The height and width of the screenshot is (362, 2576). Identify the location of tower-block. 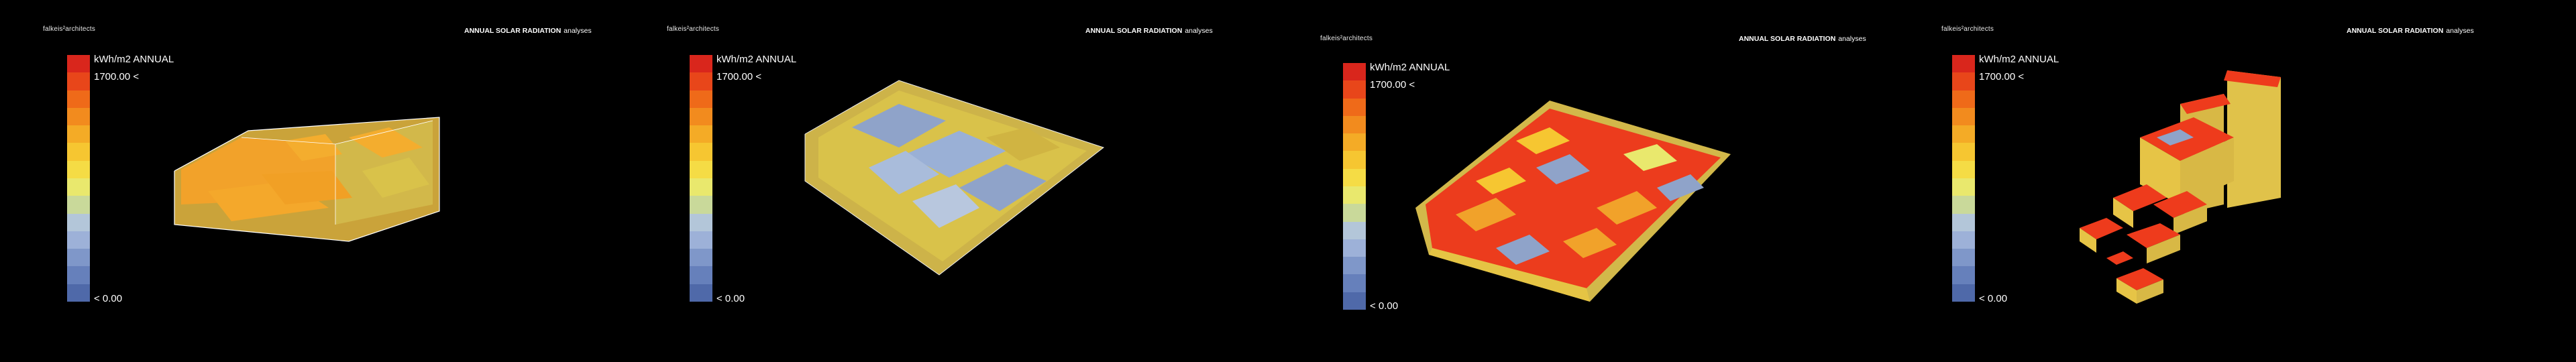
(2254, 139).